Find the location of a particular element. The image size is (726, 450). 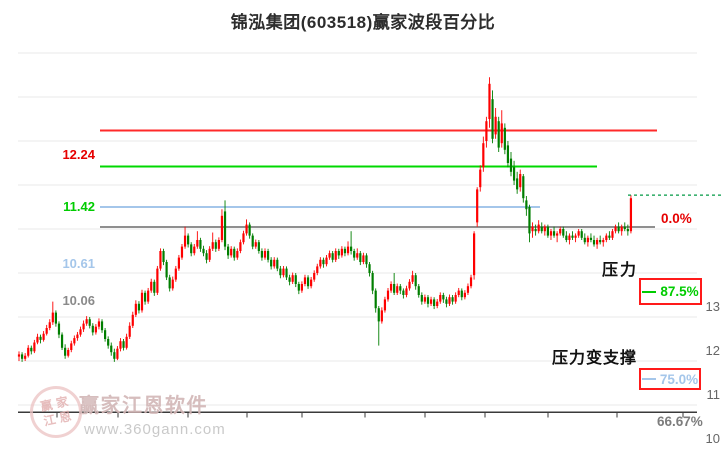

price-label-11-42: 11.42 is located at coordinates (79, 206).